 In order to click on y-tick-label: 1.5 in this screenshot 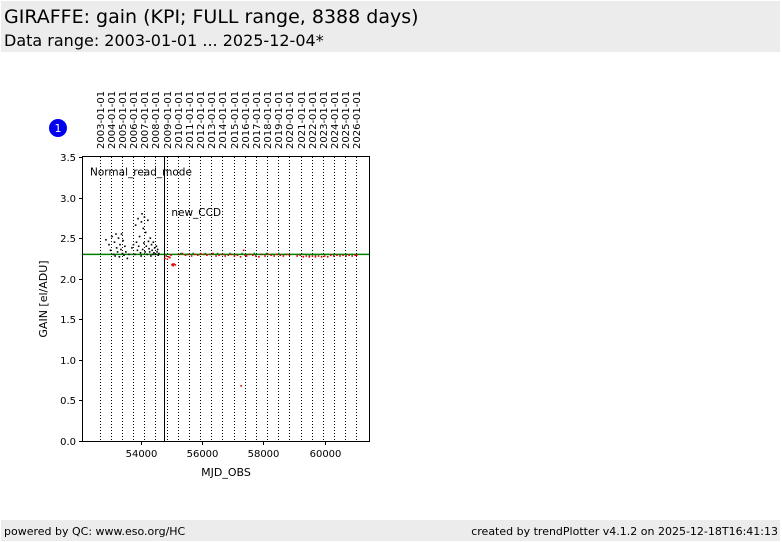, I will do `click(68, 320)`.